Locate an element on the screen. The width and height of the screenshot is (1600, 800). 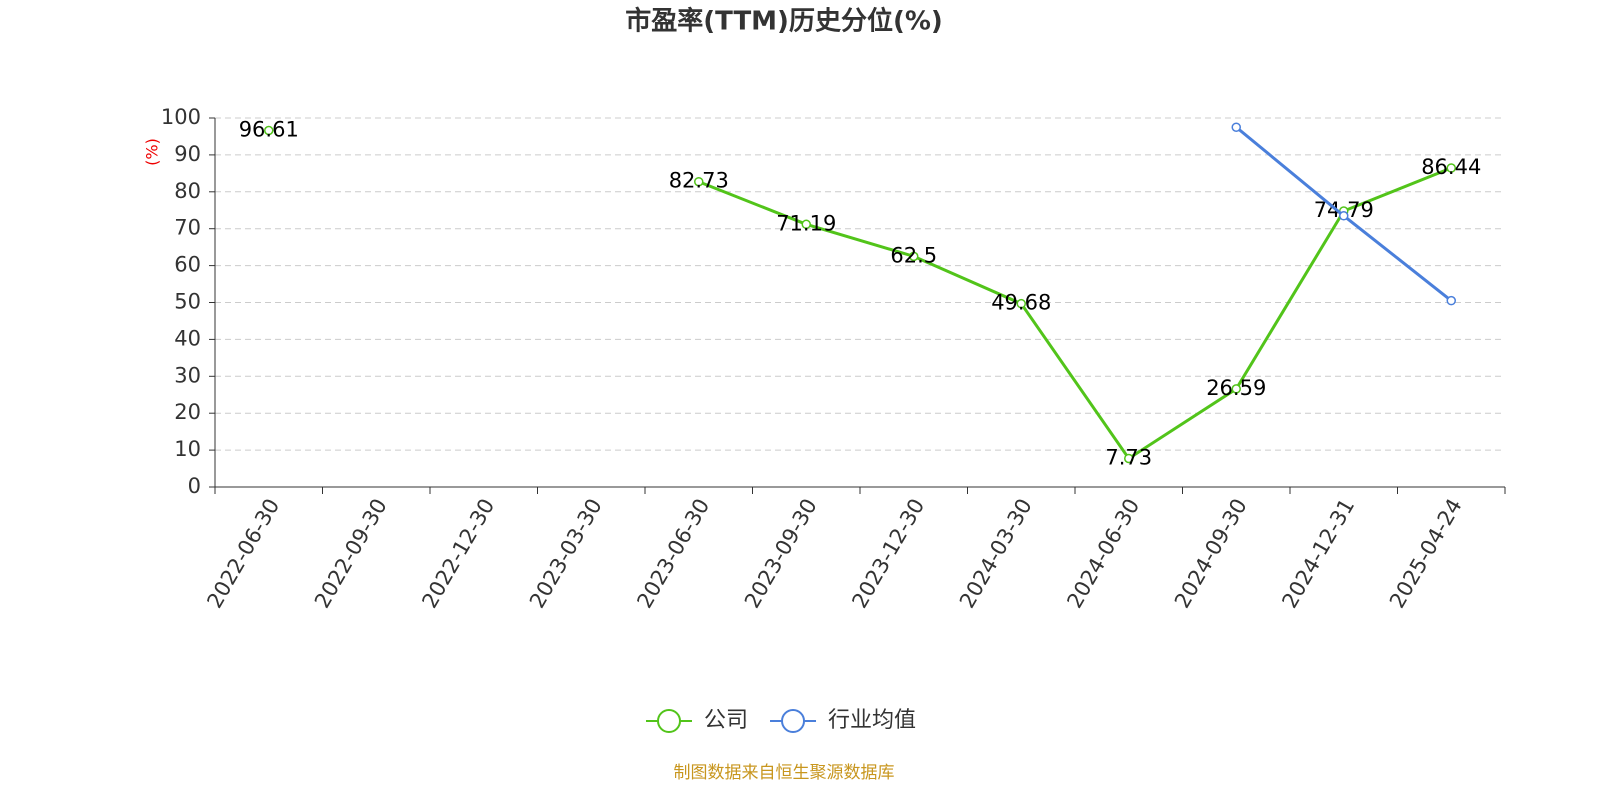
y-tick-label: 90 is located at coordinates (187, 154).